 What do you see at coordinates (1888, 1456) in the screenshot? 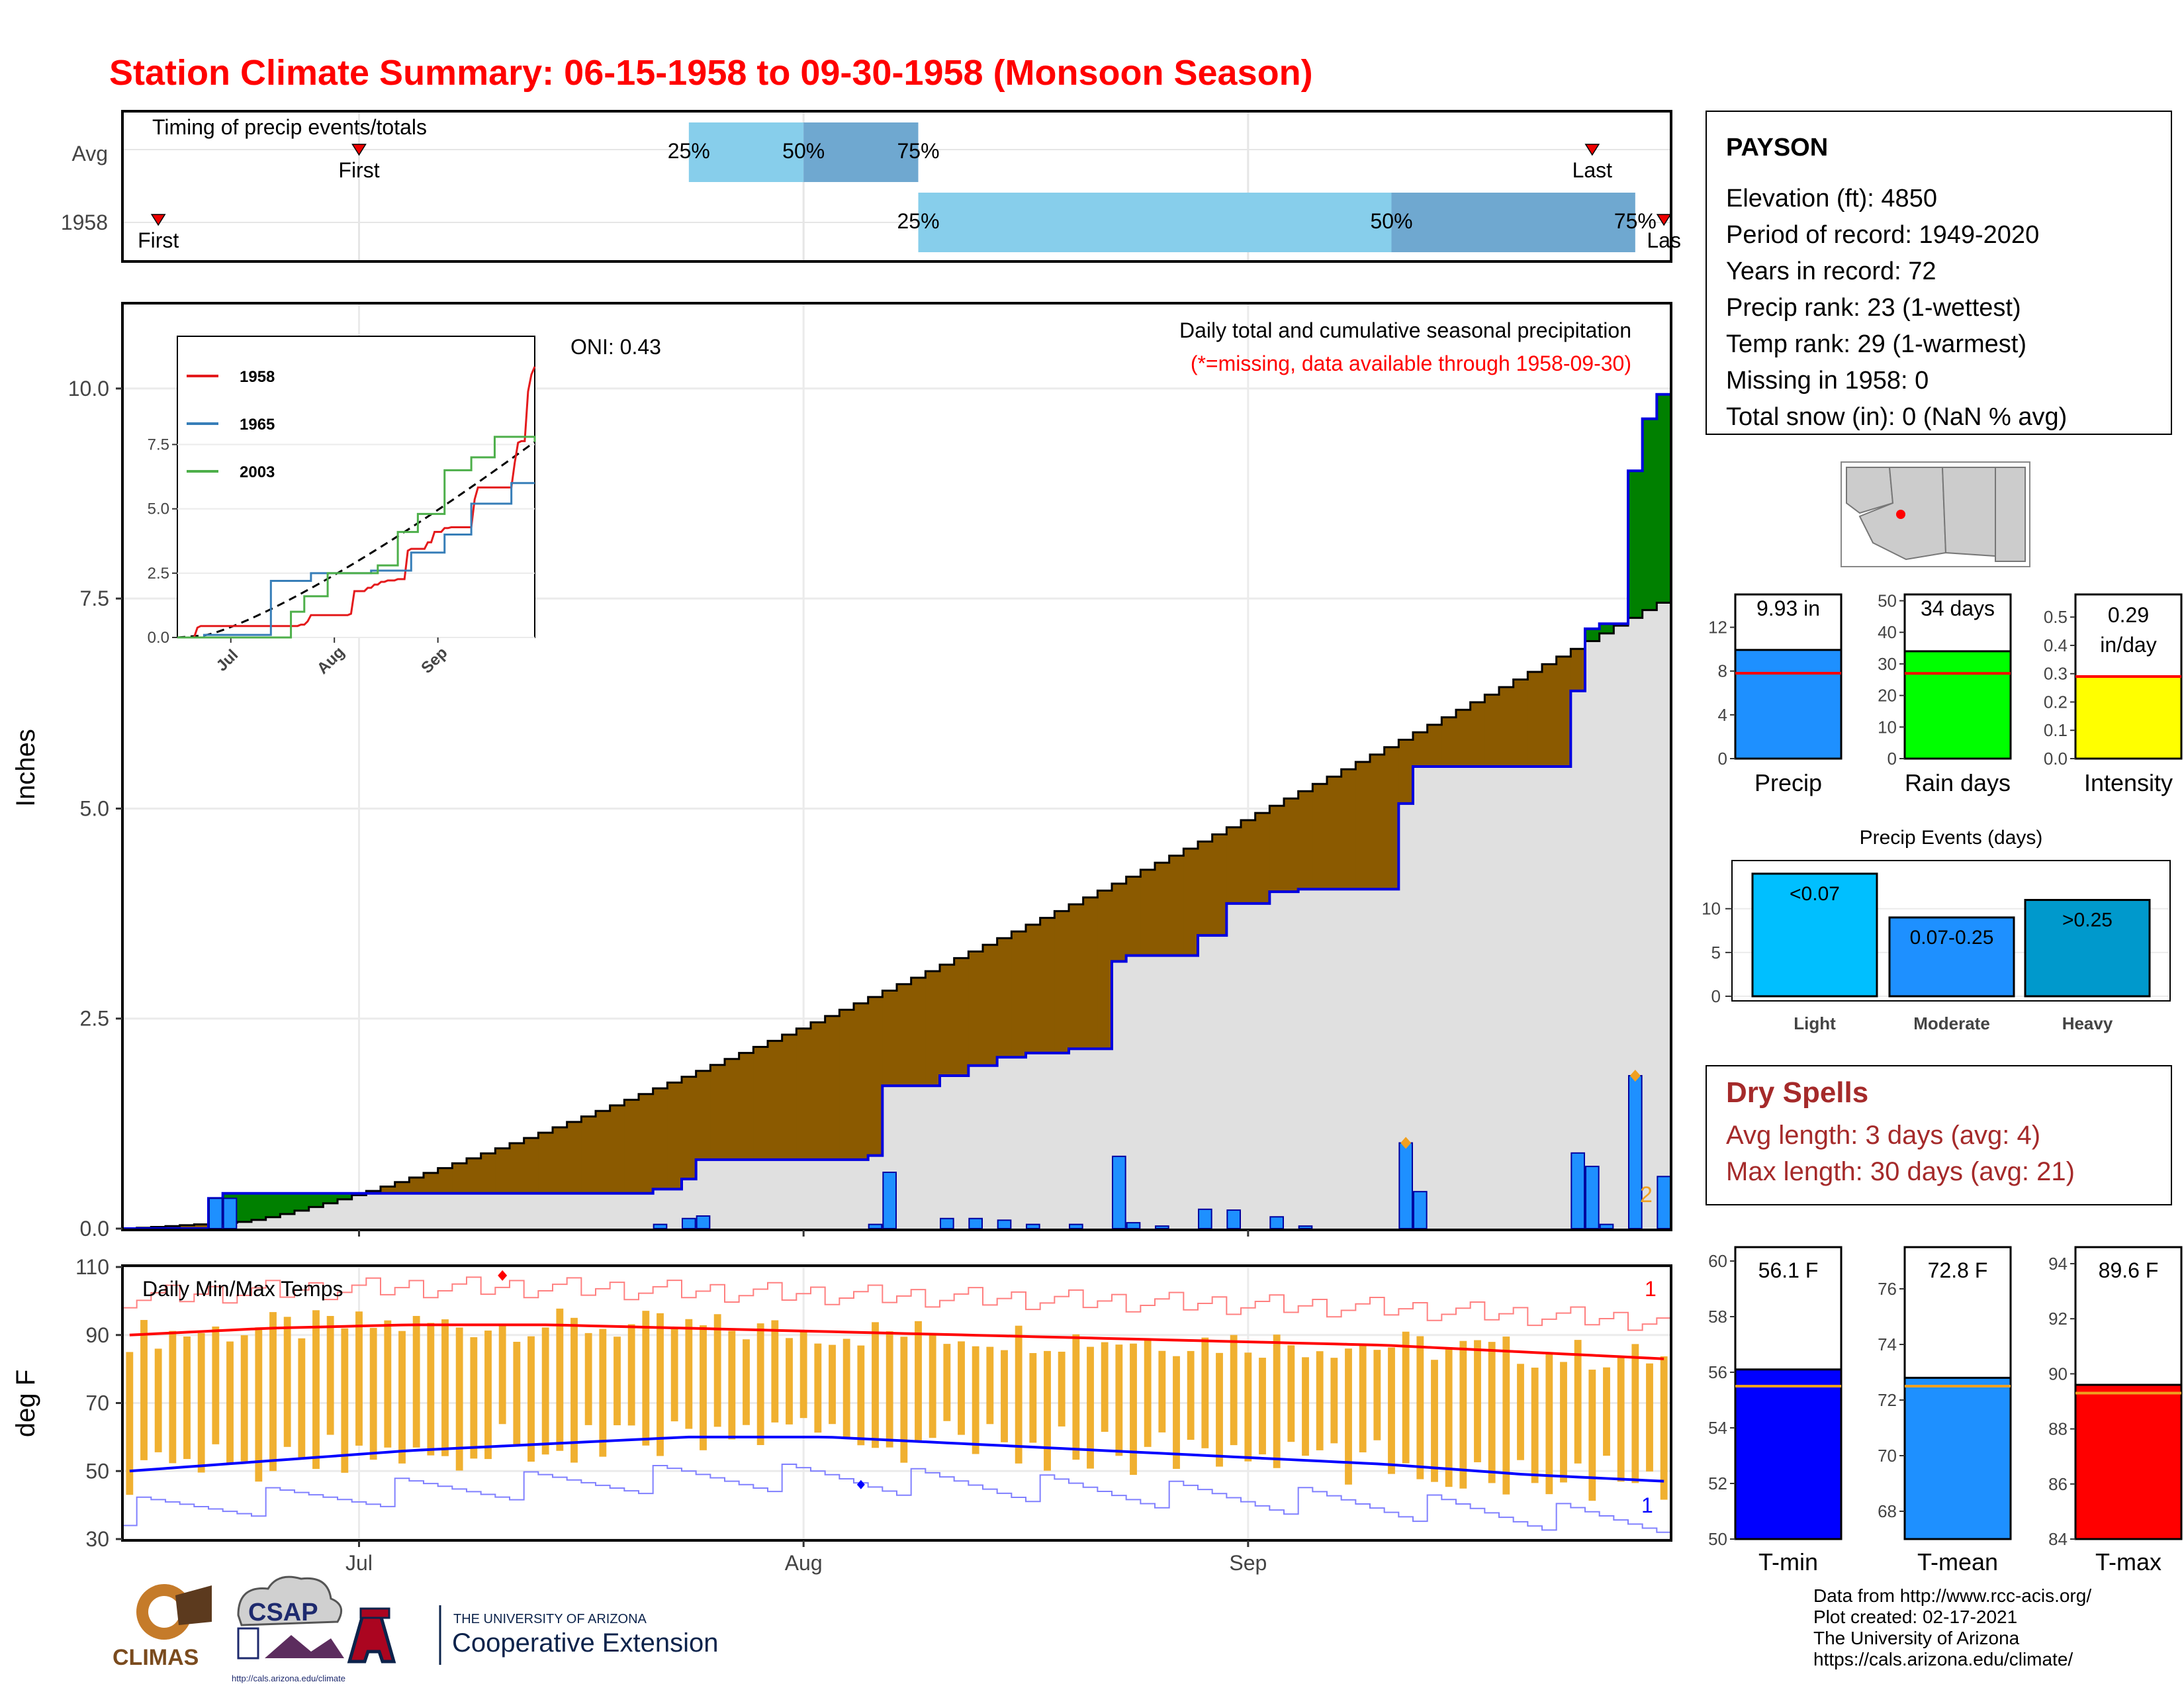
I see `tmean-ytick-label: 70` at bounding box center [1888, 1456].